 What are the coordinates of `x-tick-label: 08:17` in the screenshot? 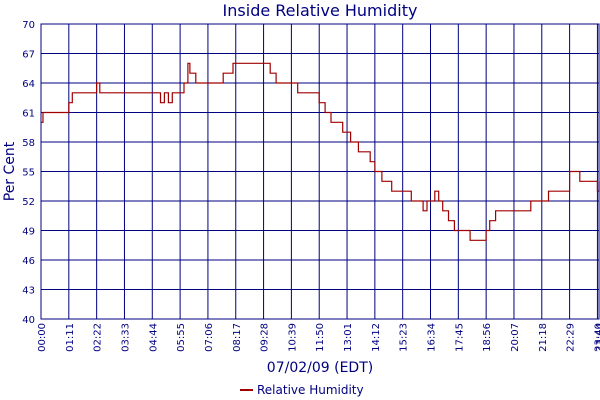 It's located at (237, 337).